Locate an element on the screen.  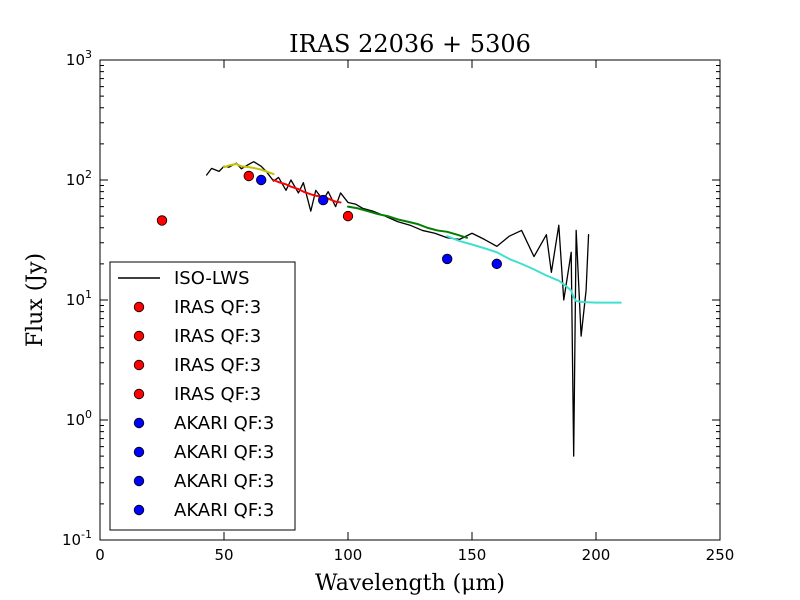
y-axis-label: Flux (Jy) is located at coordinates (35, 300).